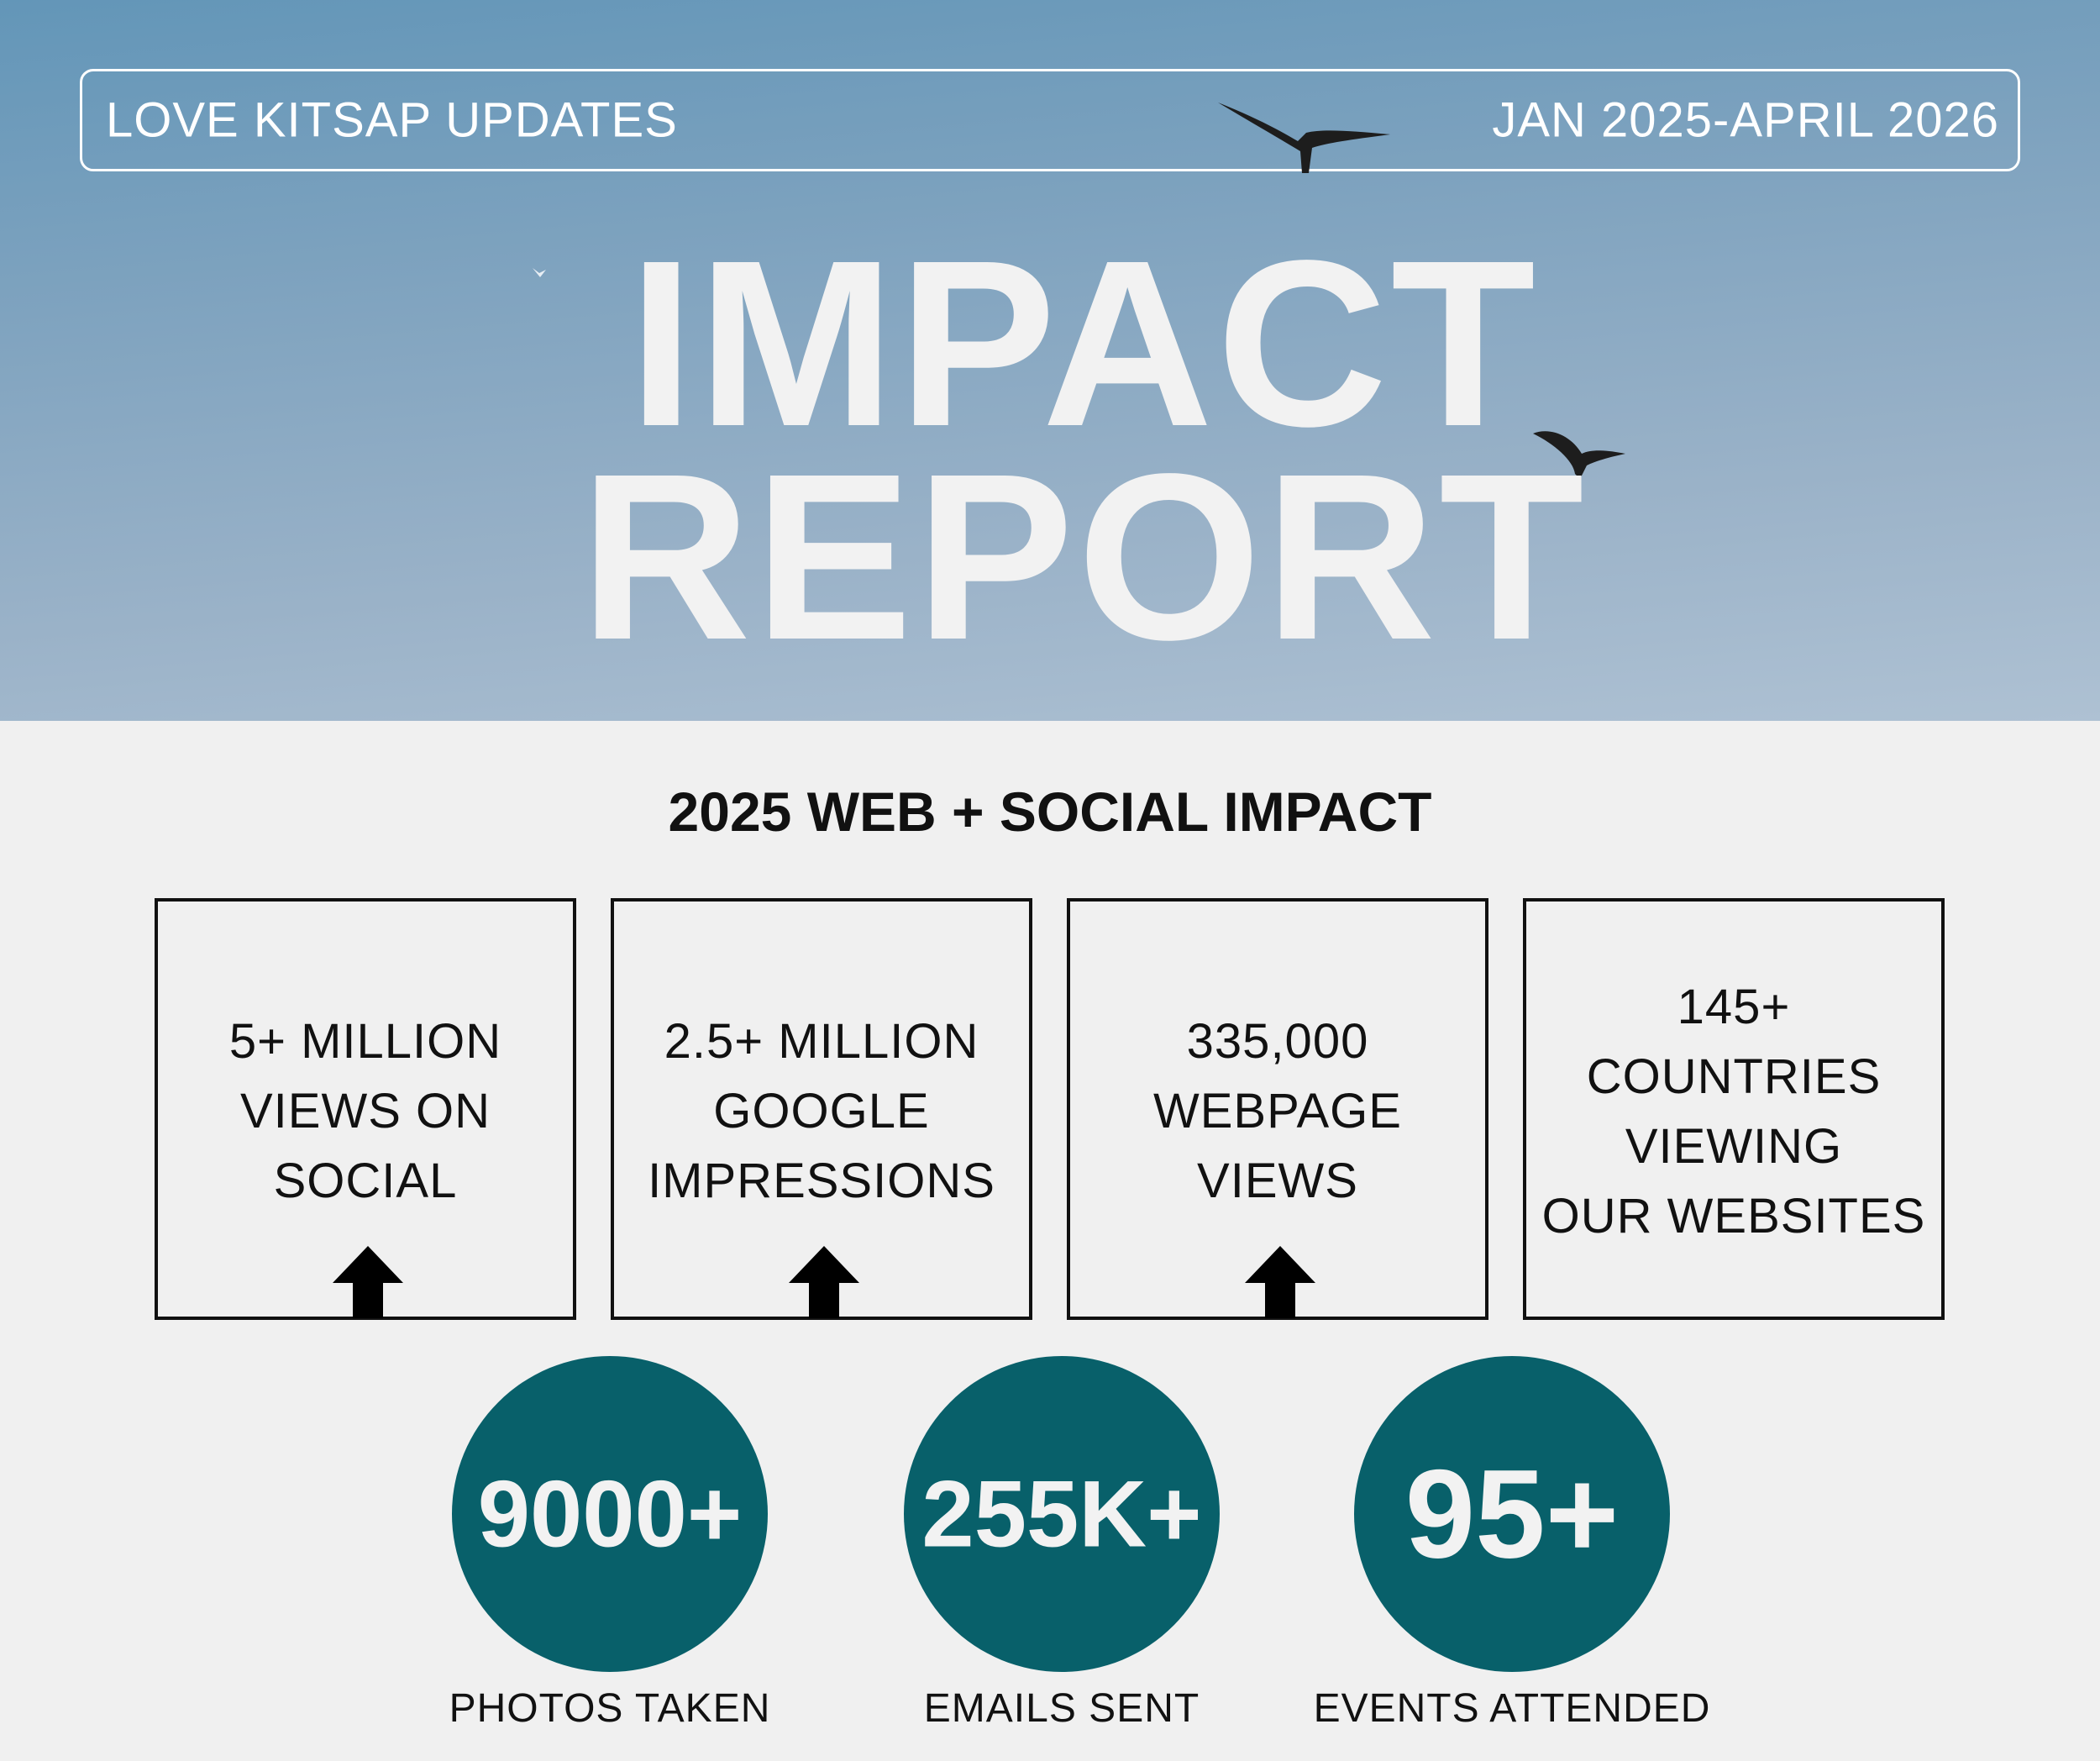 The width and height of the screenshot is (2100, 1761). I want to click on org-label: LOVE KITSAP UPDATES, so click(392, 120).